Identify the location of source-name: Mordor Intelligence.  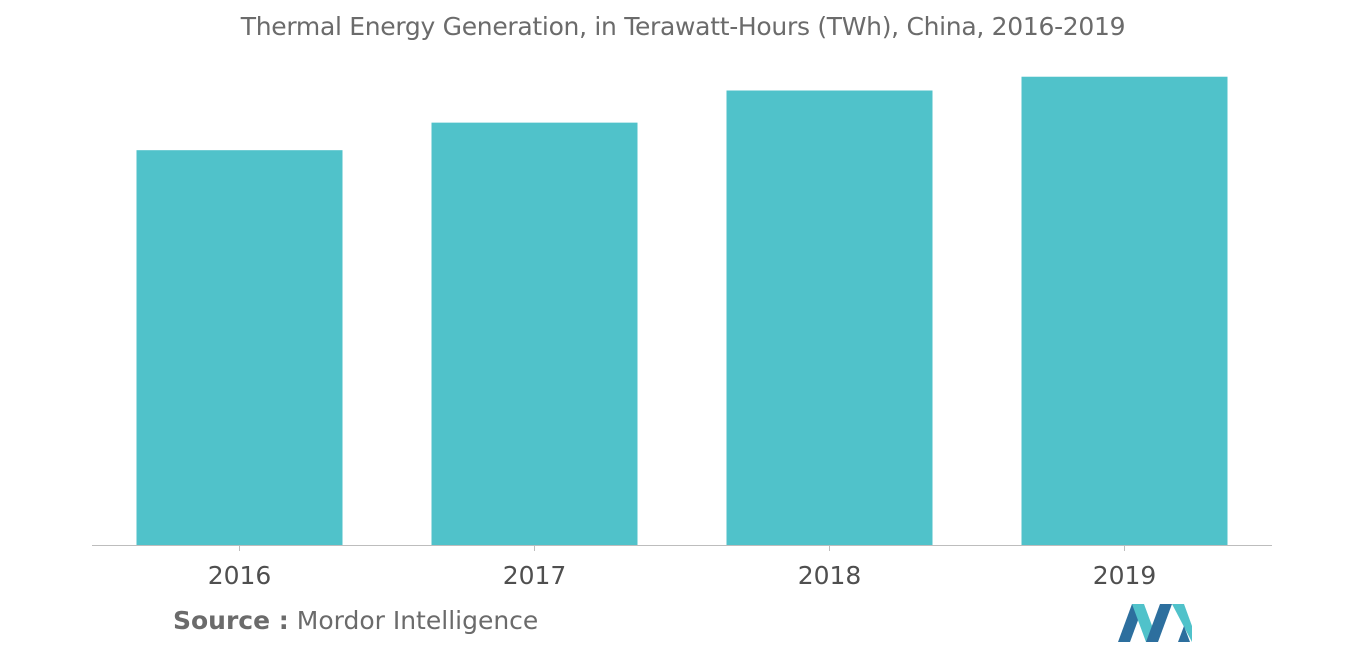
(417, 620).